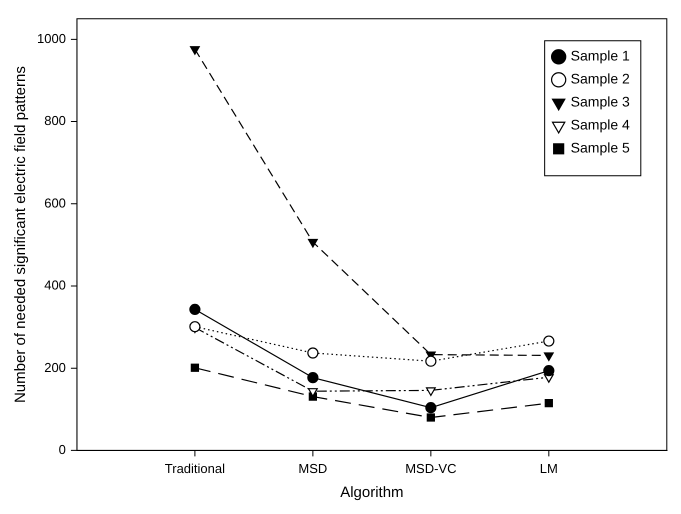 This screenshot has height=514, width=681. I want to click on y-tick-label: 800, so click(55, 120).